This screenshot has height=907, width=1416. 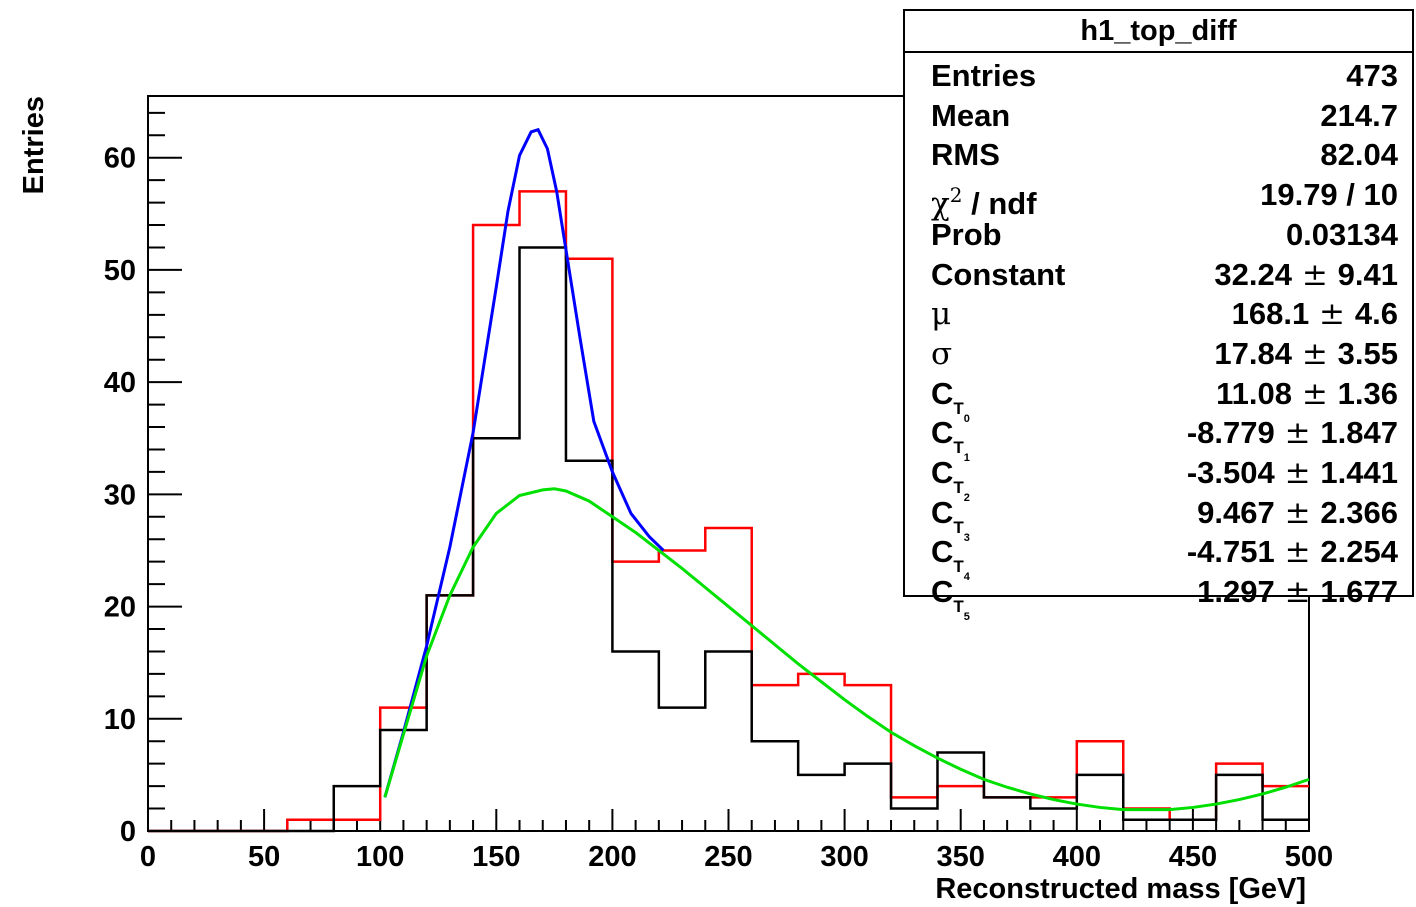 What do you see at coordinates (148, 857) in the screenshot?
I see `x-tick-label: 0` at bounding box center [148, 857].